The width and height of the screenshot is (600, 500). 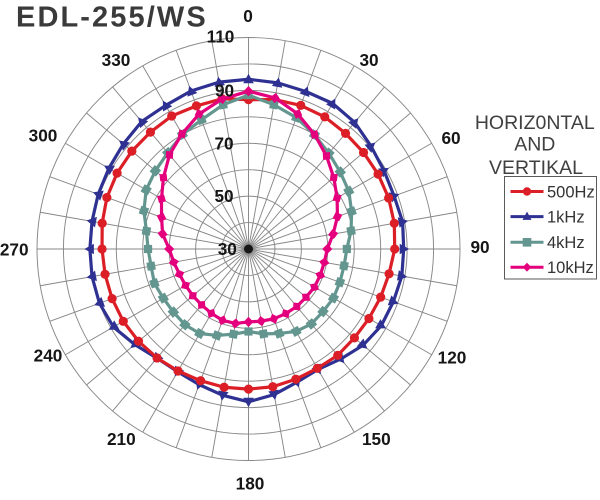 I want to click on svg-text: 270, so click(x=14, y=250).